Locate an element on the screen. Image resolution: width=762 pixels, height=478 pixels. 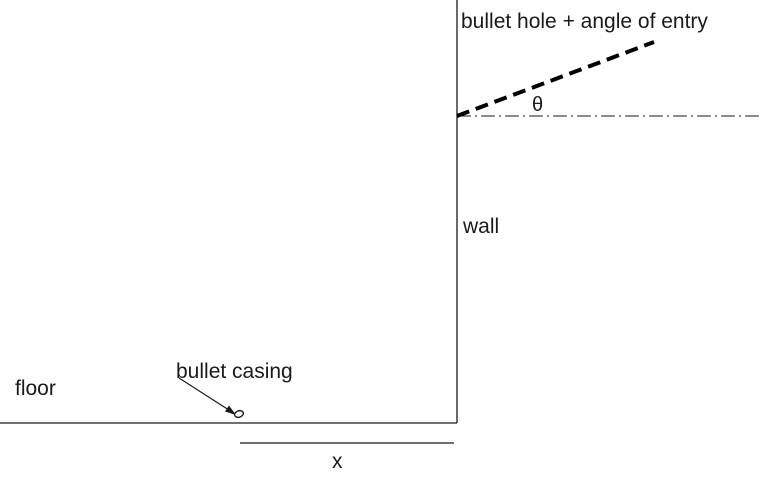
bullet-hole-label: bullet hole + angle of entry is located at coordinates (584, 21).